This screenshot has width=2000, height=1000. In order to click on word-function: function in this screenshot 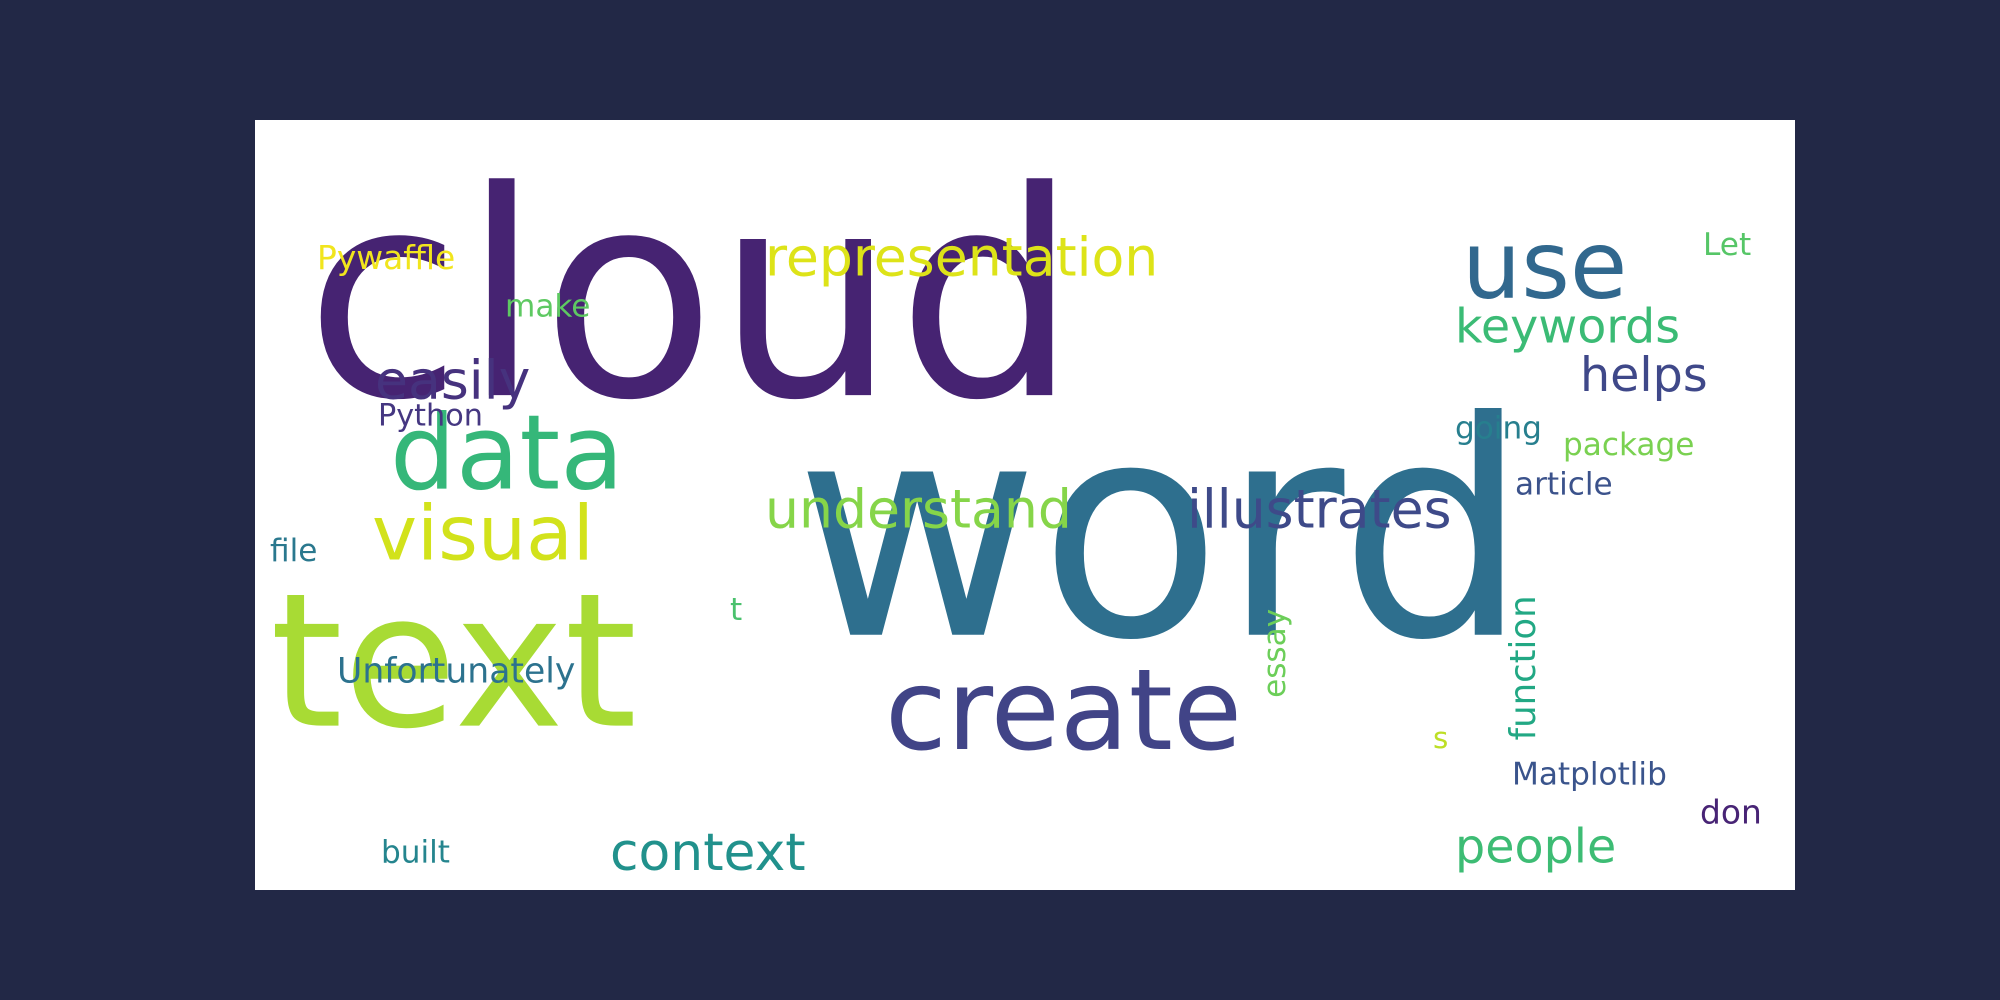, I will do `click(1523, 667)`.